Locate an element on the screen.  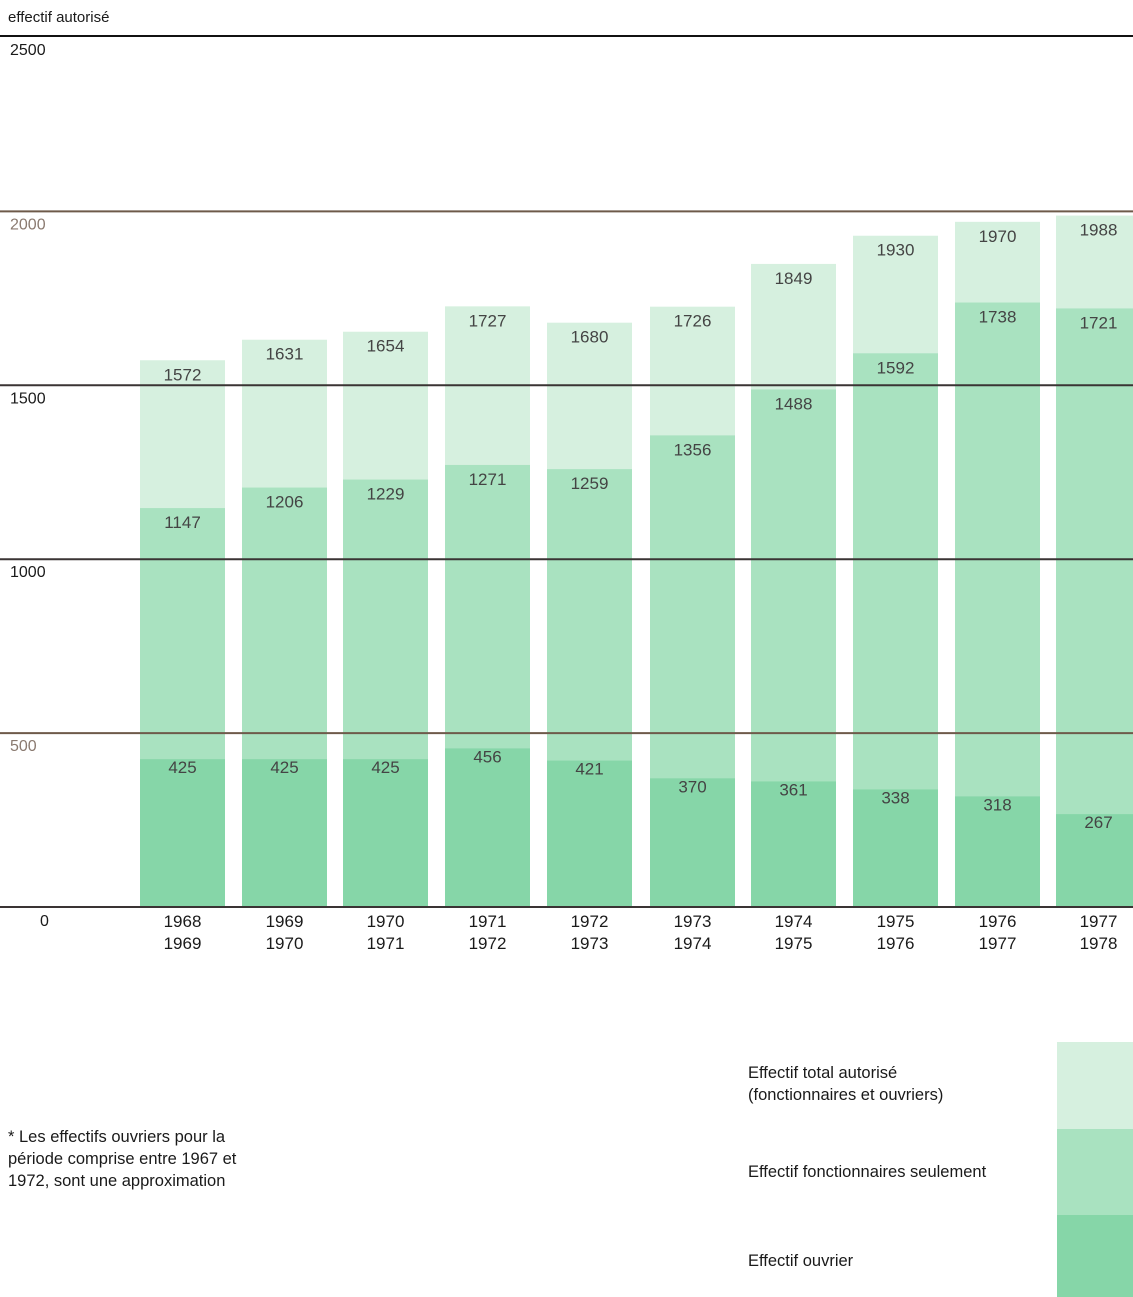
y-tick-label: 1500 is located at coordinates (28, 398).